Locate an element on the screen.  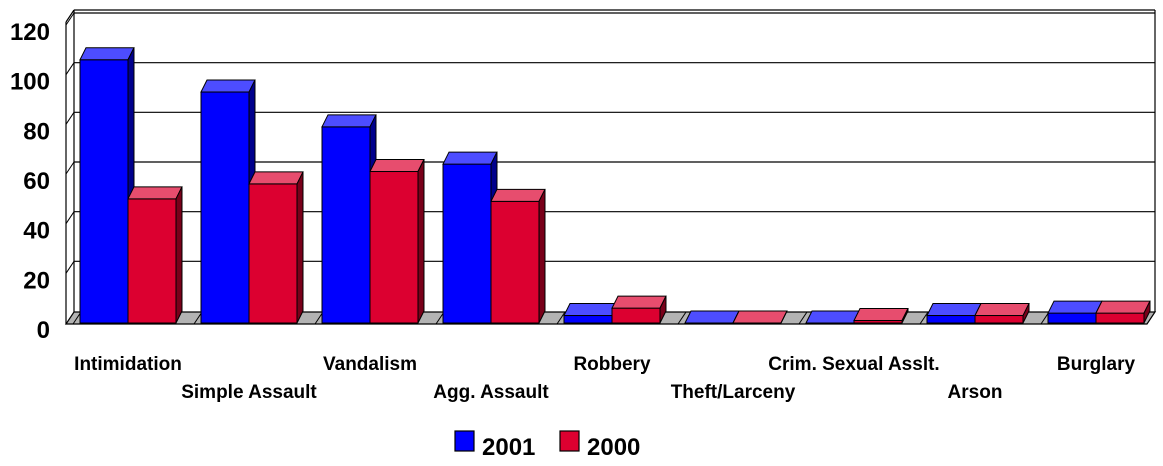
x-tick-label: Robbery is located at coordinates (612, 364).